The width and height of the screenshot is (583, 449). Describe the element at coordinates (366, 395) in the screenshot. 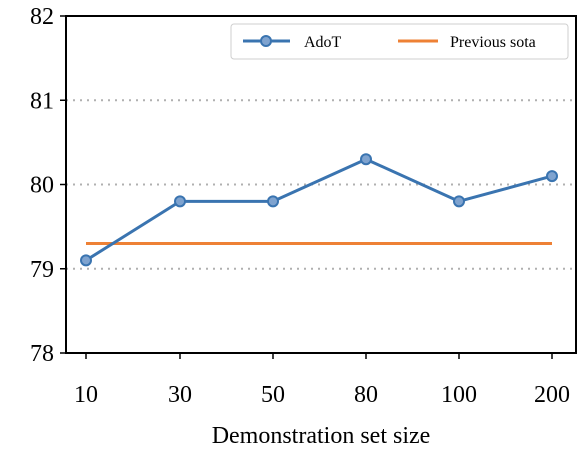

I see `x-tick-label-3: 80` at that location.